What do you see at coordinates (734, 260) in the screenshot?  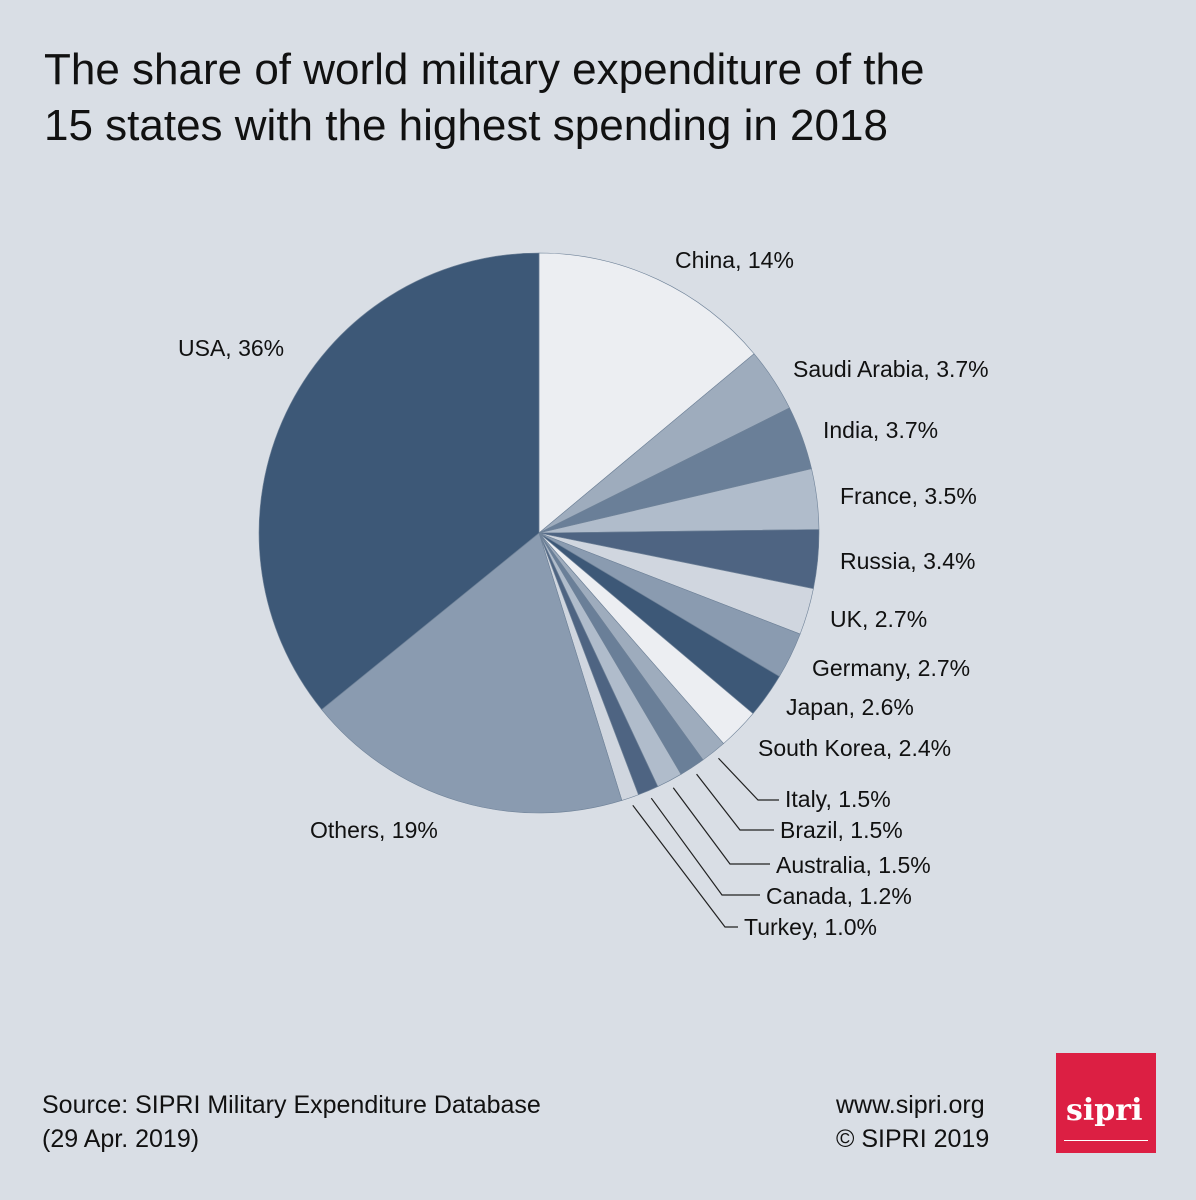 I see `slice-label: China, 14%` at bounding box center [734, 260].